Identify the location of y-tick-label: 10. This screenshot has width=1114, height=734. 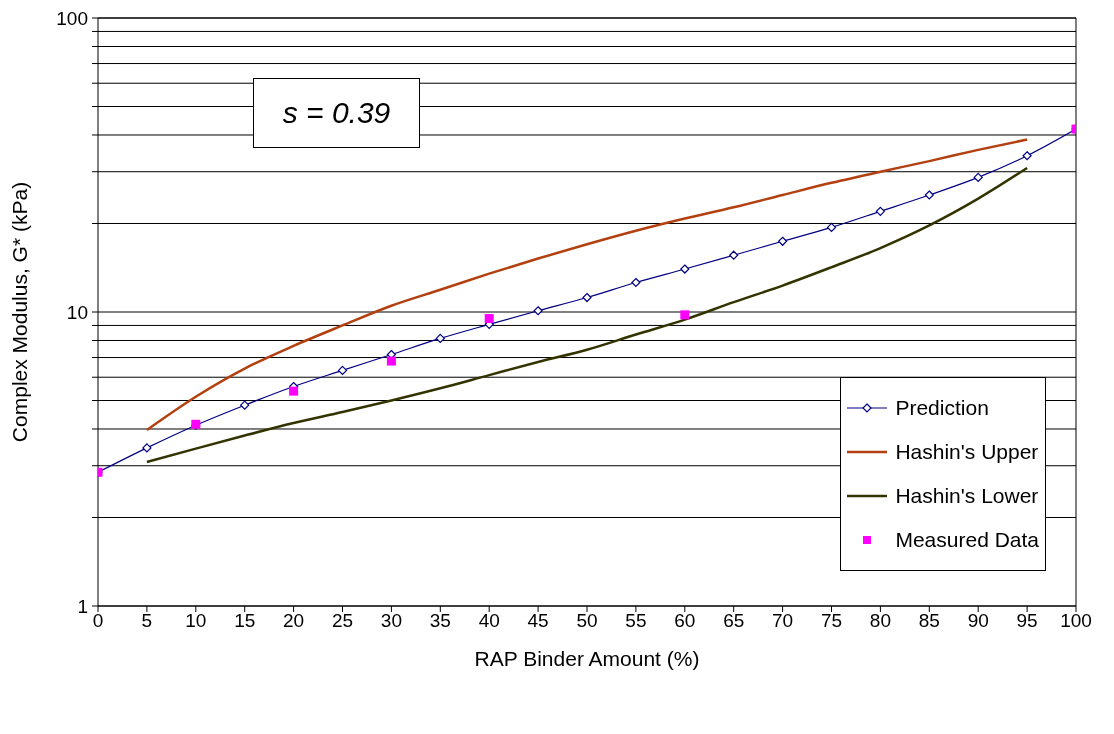
(77, 312).